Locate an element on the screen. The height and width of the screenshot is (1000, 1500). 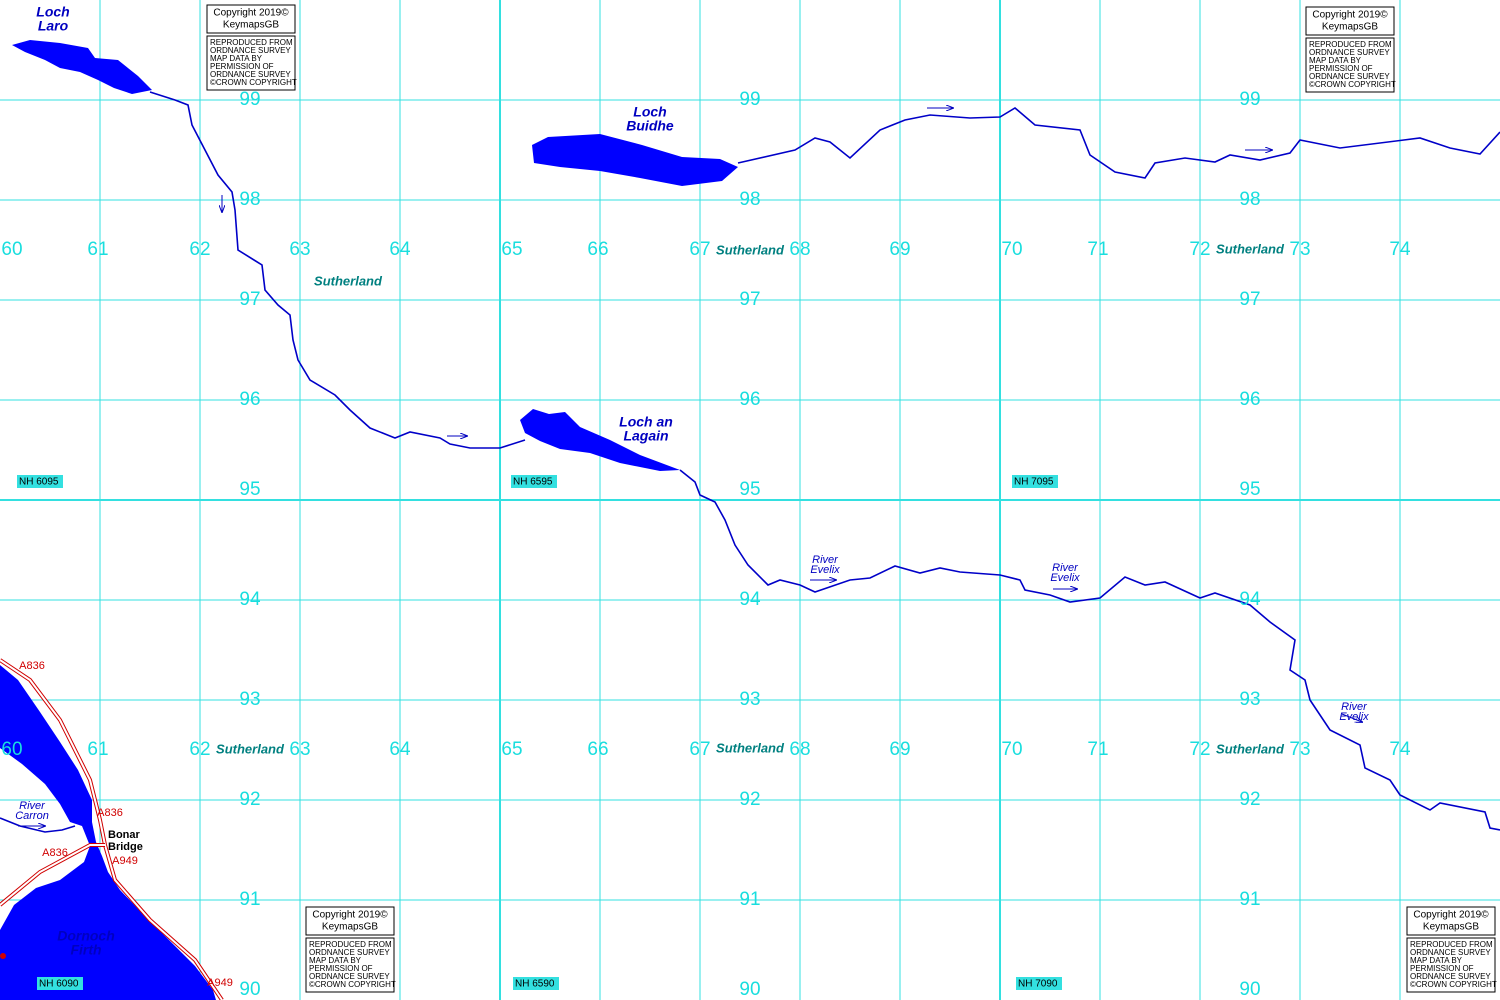
dornoch-firth is located at coordinates (108, 832).